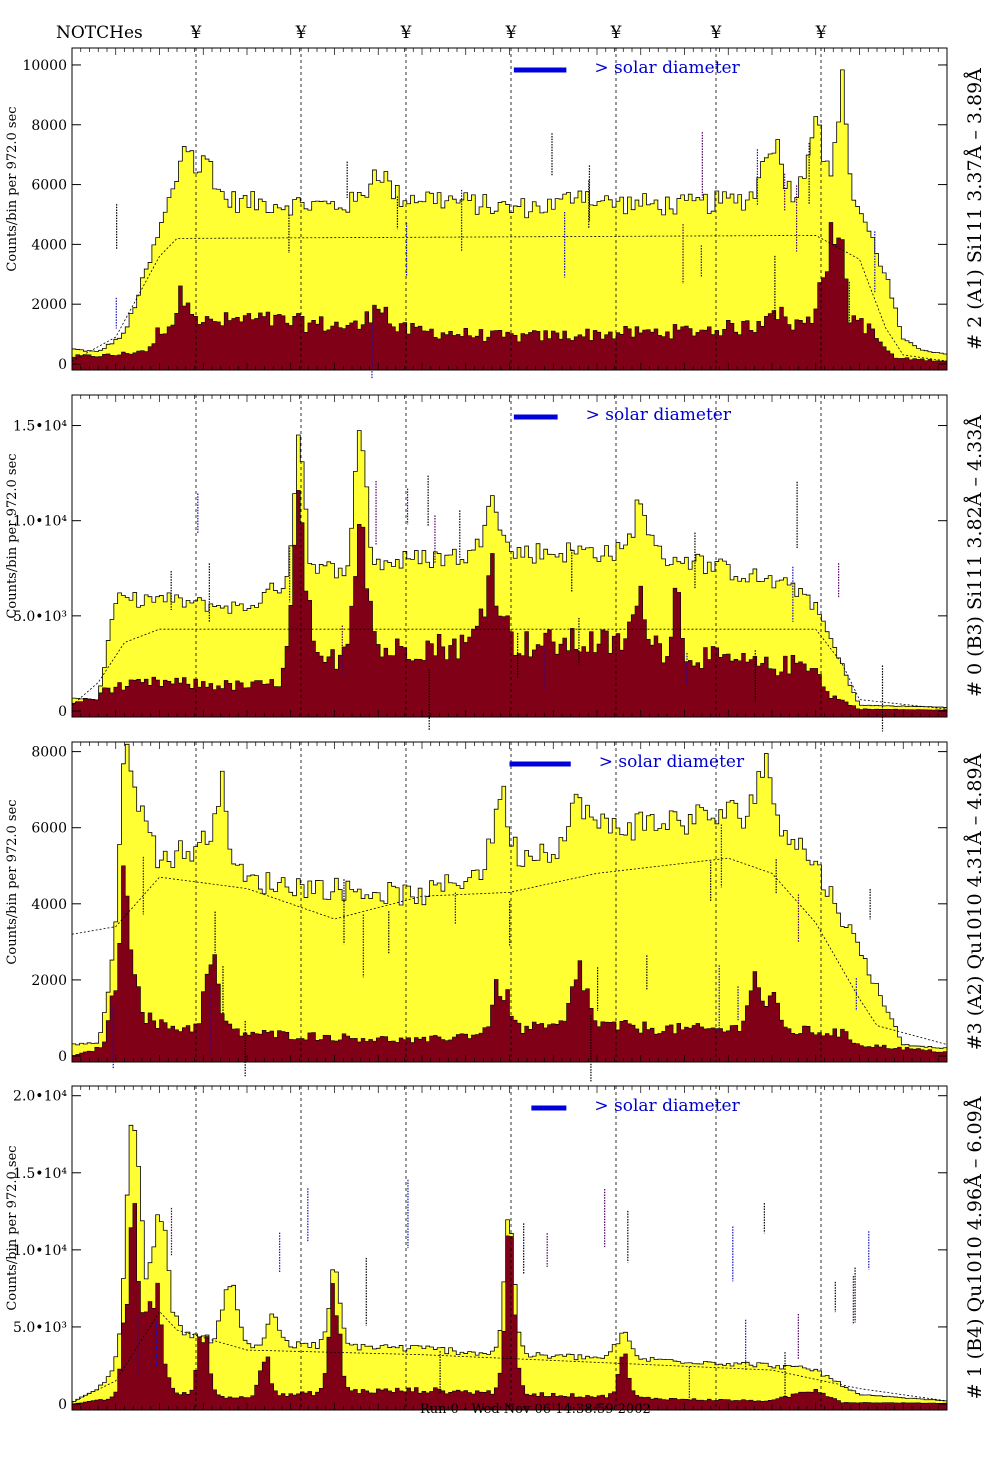 Image resolution: width=1004 pixels, height=1476 pixels. I want to click on notches-label: NOTCHes, so click(99, 33).